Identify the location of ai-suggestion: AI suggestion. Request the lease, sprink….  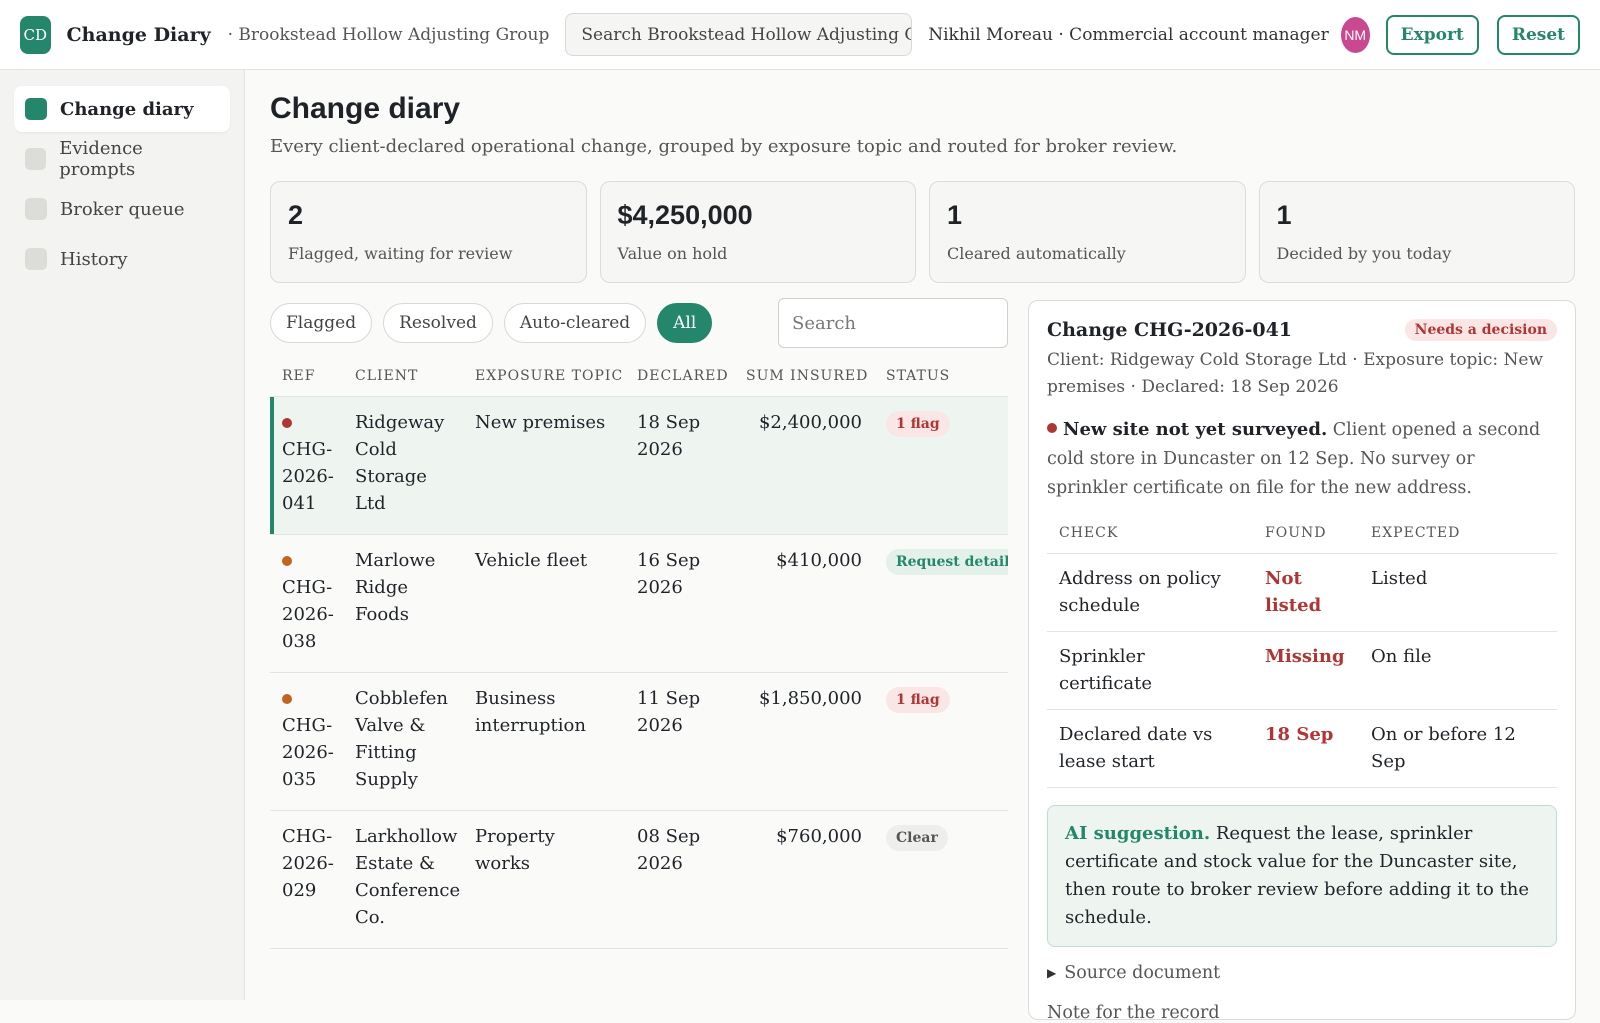
(1302, 876).